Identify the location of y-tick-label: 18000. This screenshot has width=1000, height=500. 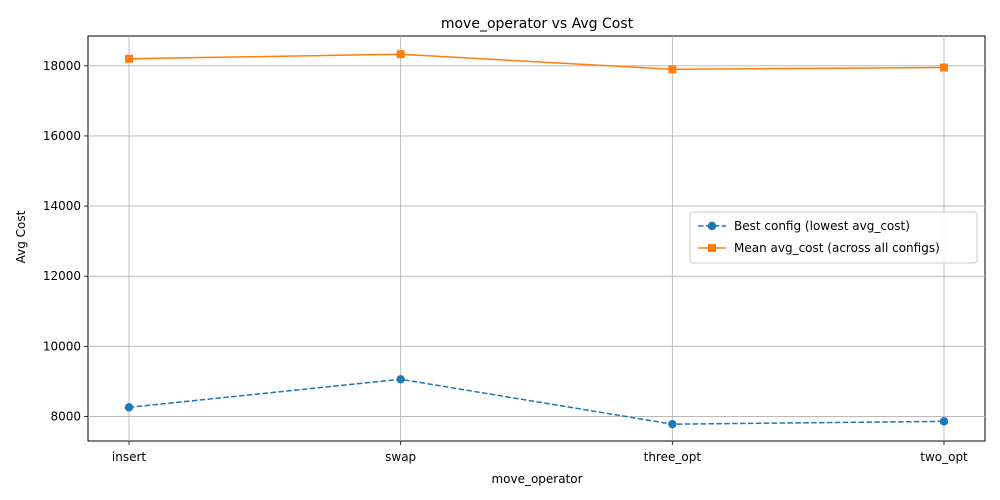
(62, 66).